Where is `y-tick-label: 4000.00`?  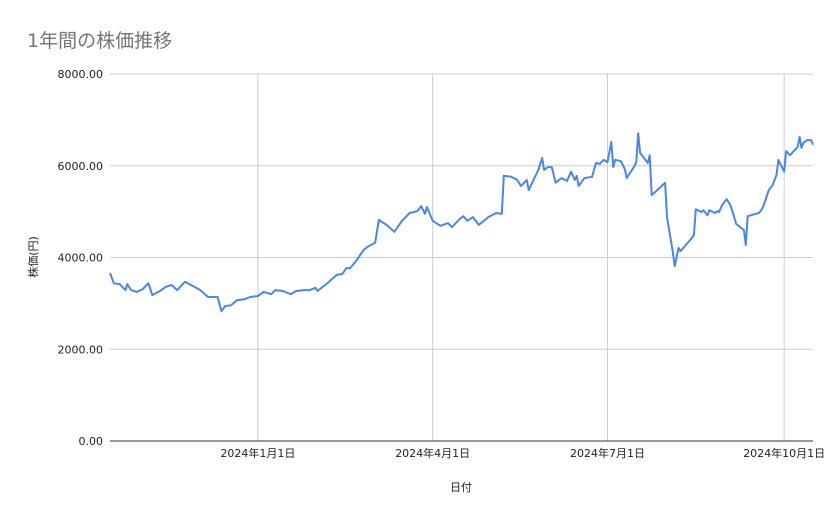
y-tick-label: 4000.00 is located at coordinates (81, 258).